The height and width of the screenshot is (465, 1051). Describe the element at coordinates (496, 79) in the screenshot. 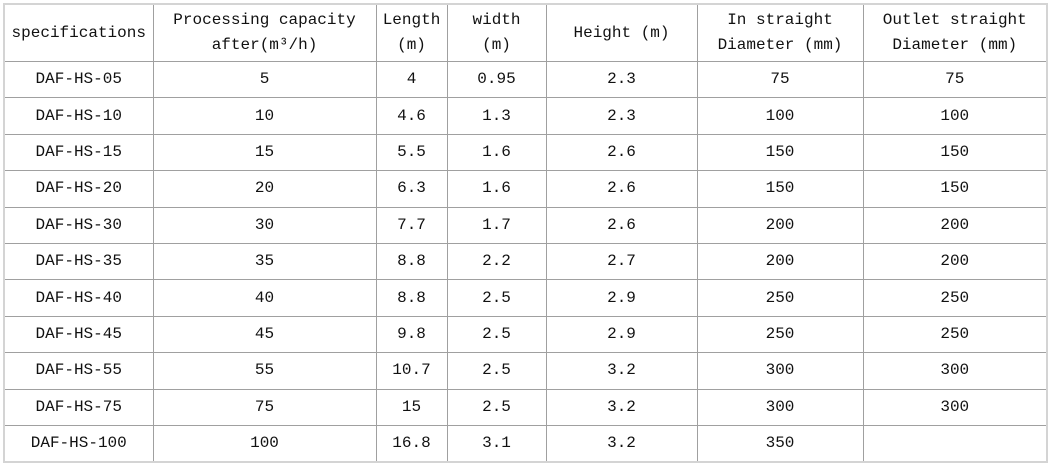

I see `cell-width: 0.95` at that location.